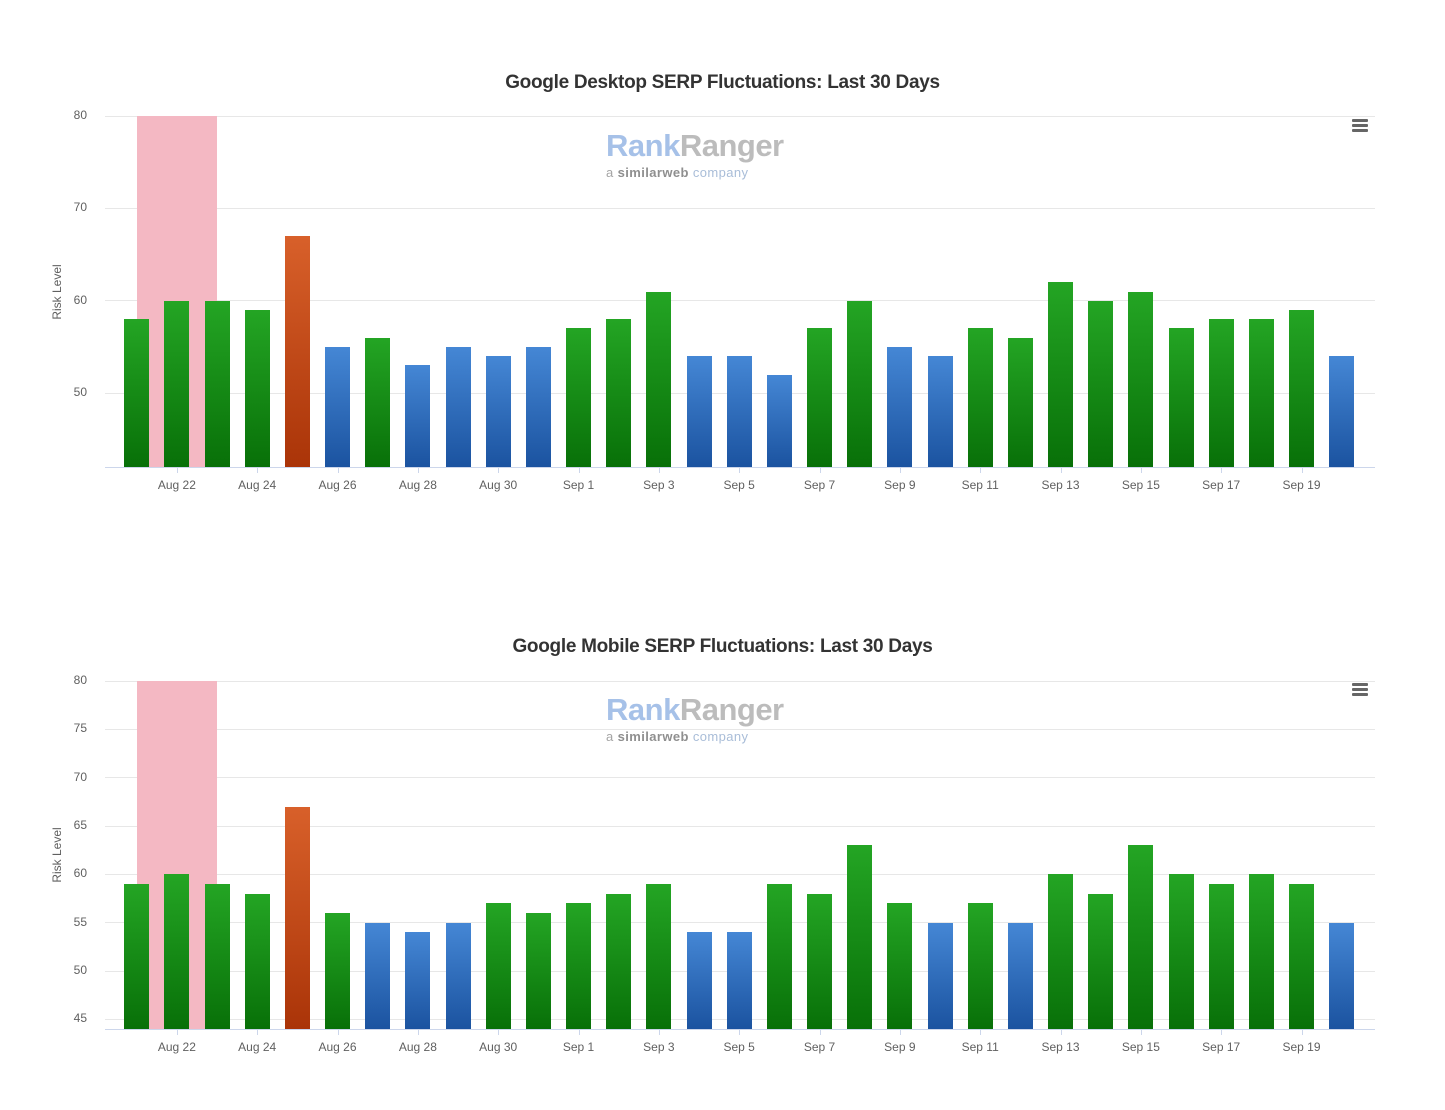 Image resolution: width=1445 pixels, height=1110 pixels. Describe the element at coordinates (980, 1047) in the screenshot. I see `x-axis-tick-label: Sep 11` at that location.